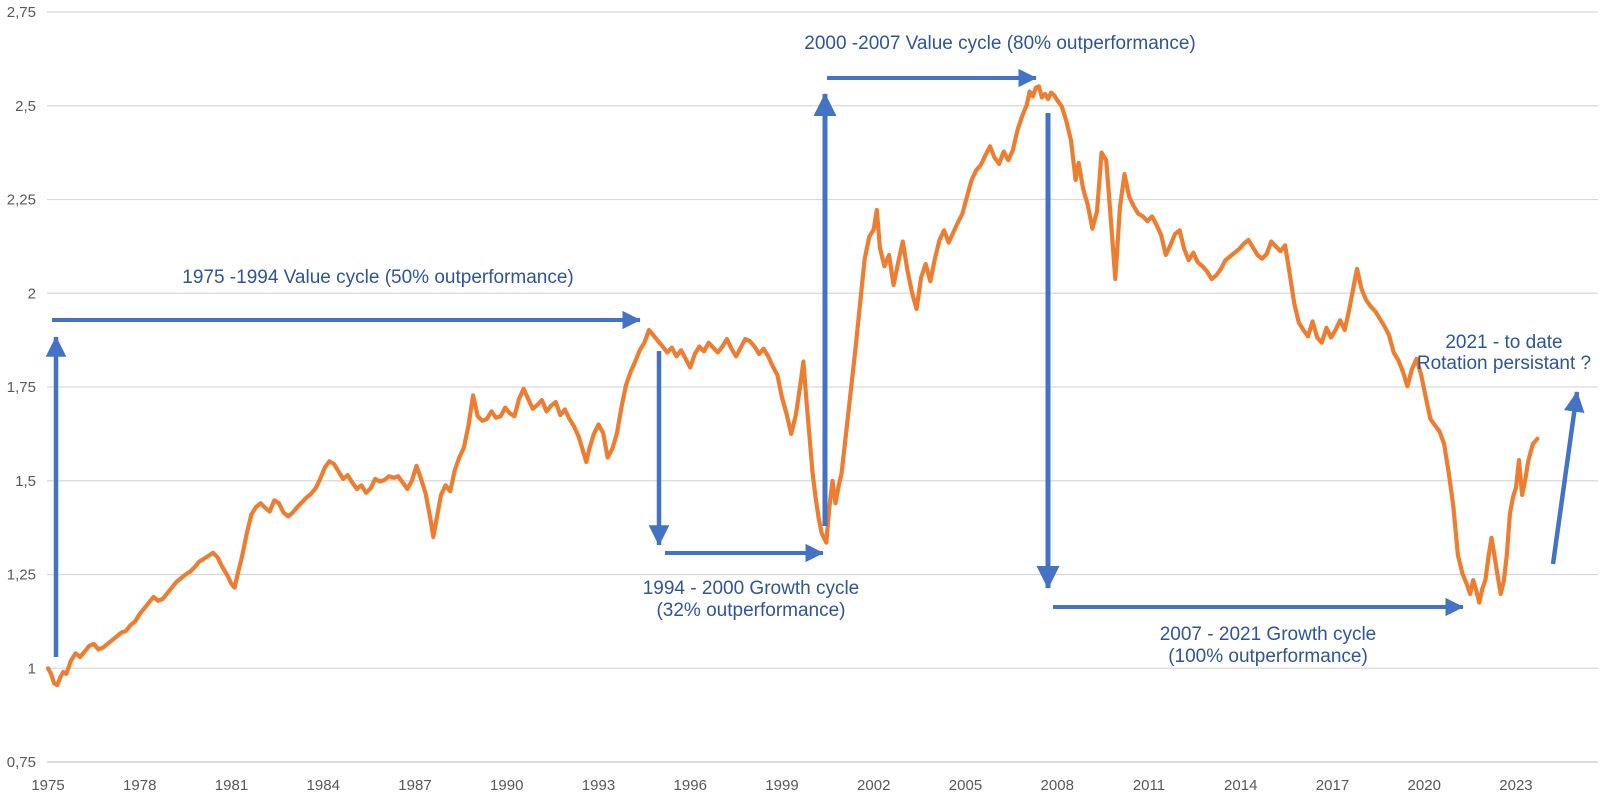  What do you see at coordinates (25, 106) in the screenshot?
I see `y-tick-label-2,5: 2,5` at bounding box center [25, 106].